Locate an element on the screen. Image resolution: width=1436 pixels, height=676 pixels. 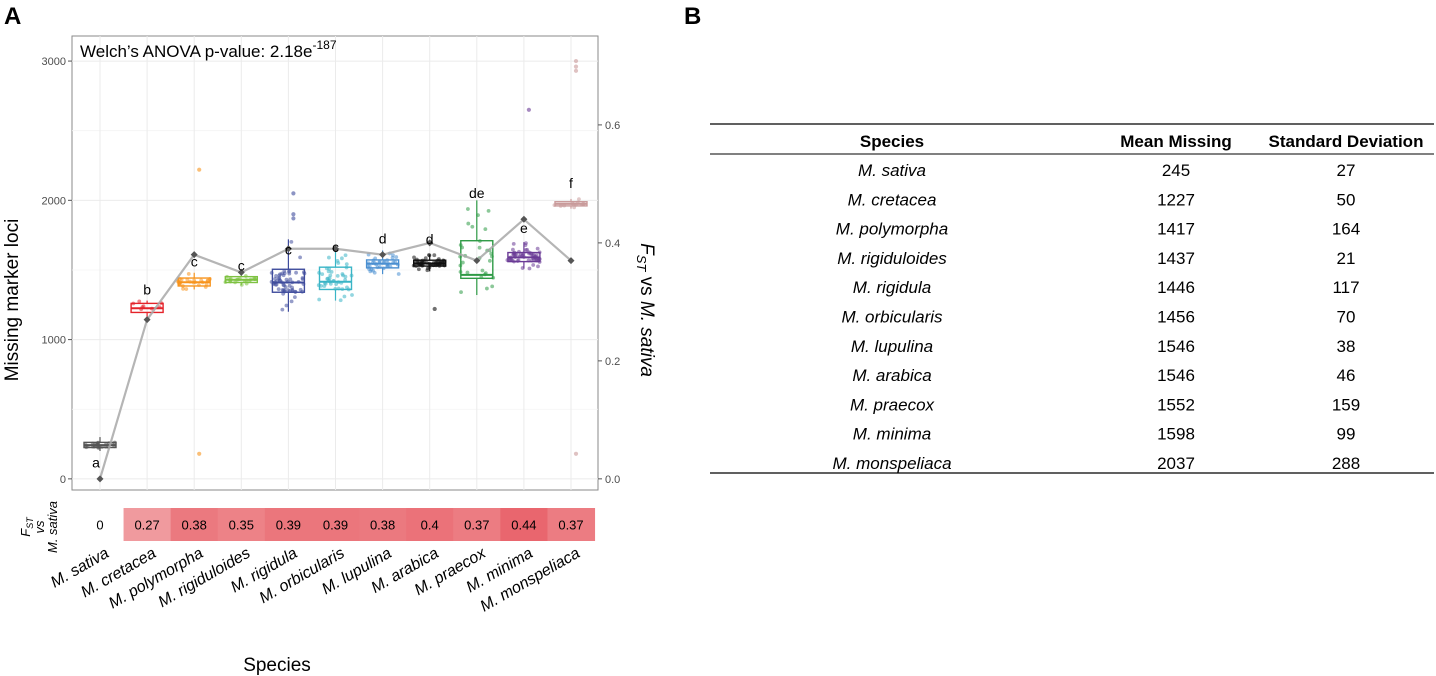
table-cell: M. cretacea is located at coordinates (892, 199).